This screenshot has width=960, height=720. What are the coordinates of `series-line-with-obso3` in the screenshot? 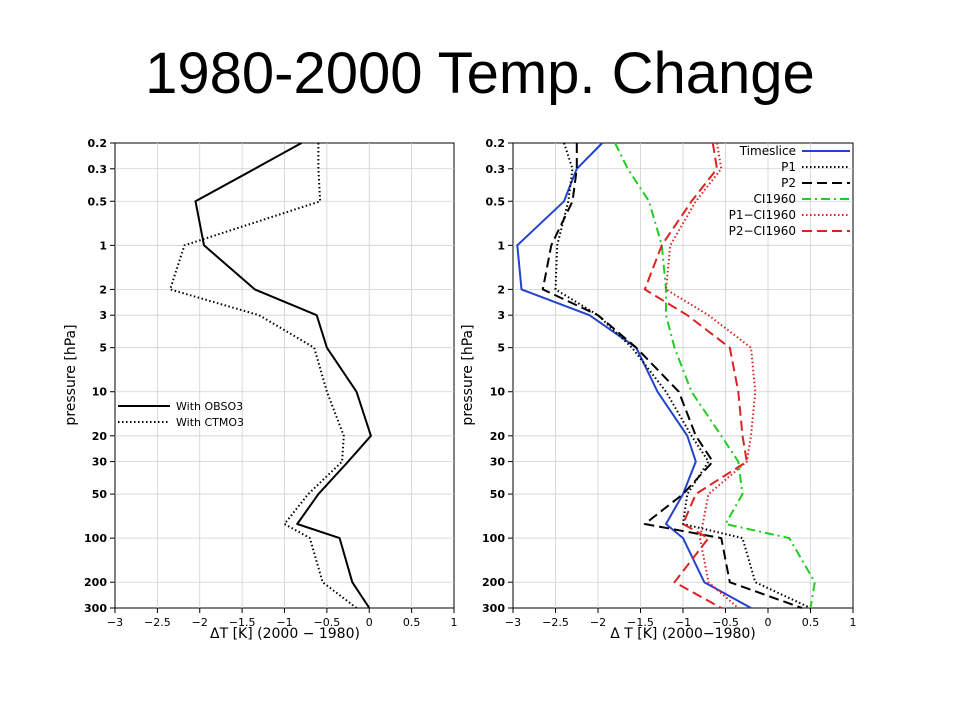 It's located at (283, 375).